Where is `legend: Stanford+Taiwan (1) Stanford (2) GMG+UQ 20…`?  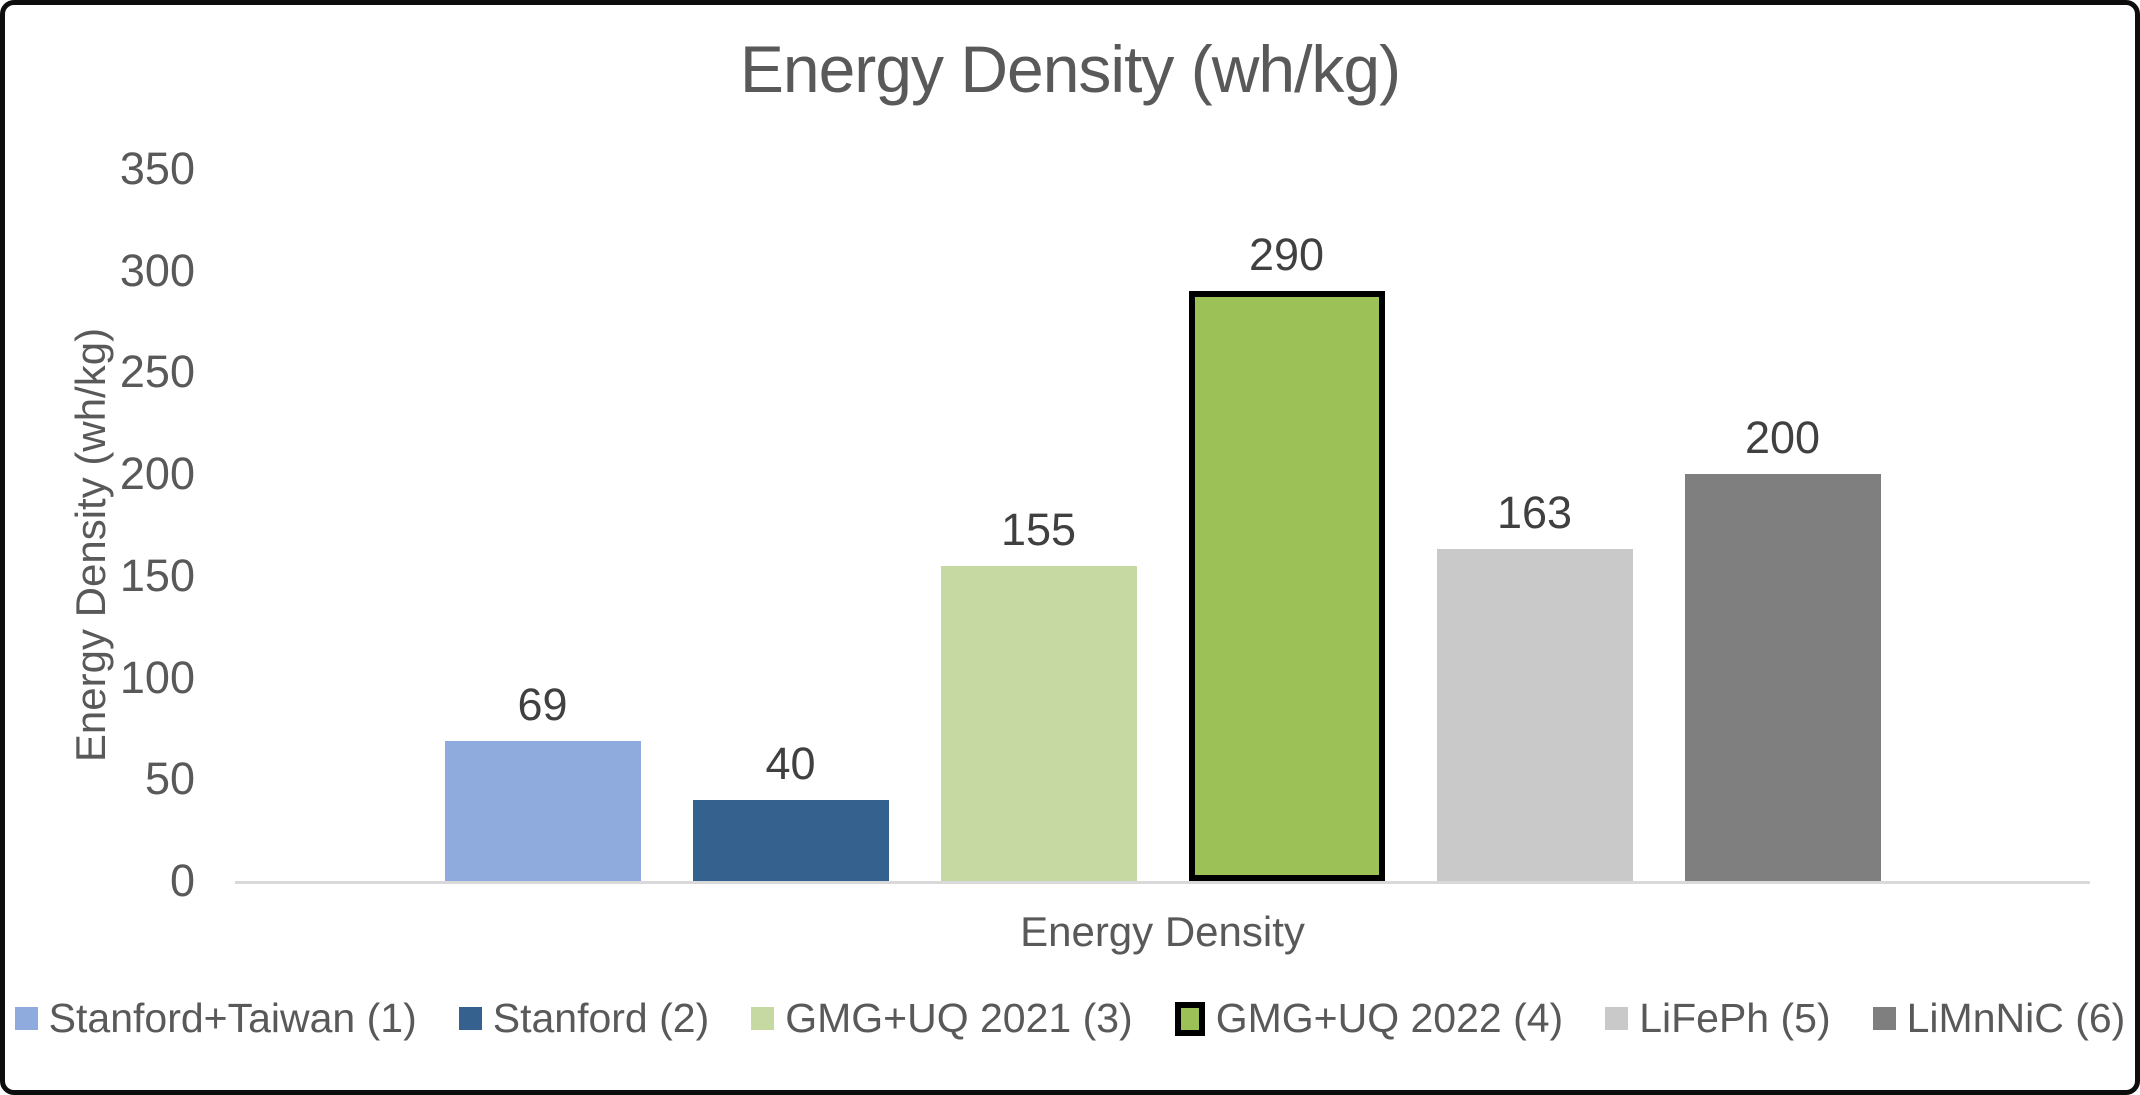
legend: Stanford+Taiwan (1) Stanford (2) GMG+UQ 20… is located at coordinates (1070, 1018).